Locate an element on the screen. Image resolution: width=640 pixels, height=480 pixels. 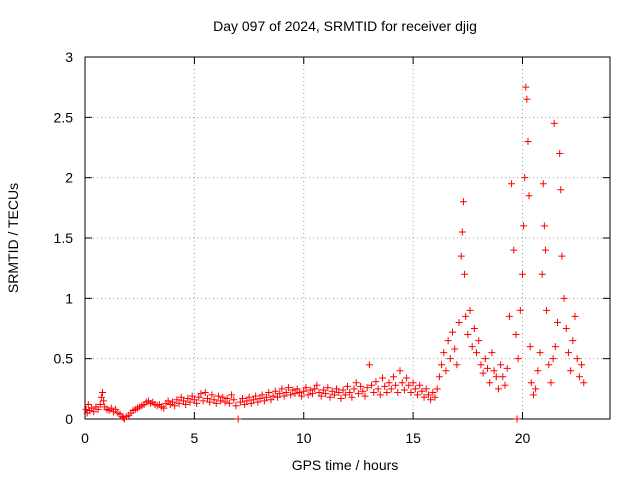
y-tick-label: 1 is located at coordinates (69, 298).